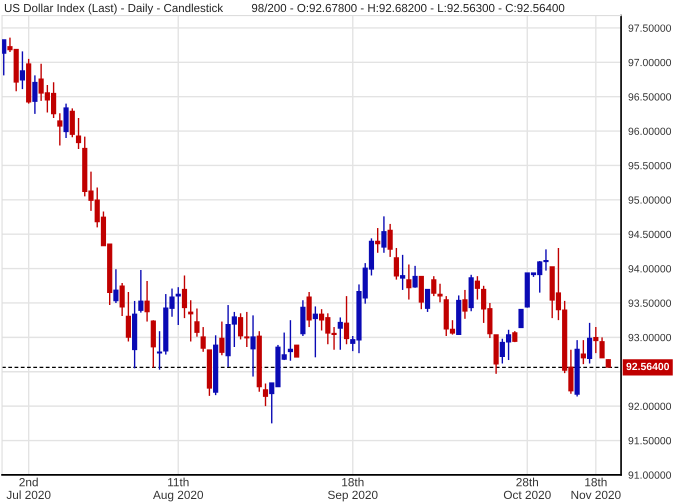  What do you see at coordinates (650, 475) in the screenshot?
I see `y-tick-label: 91.00000` at bounding box center [650, 475].